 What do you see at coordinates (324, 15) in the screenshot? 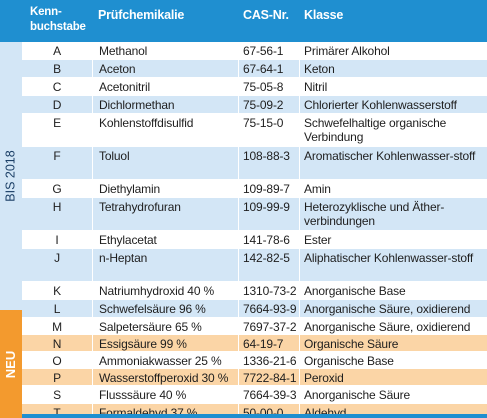
I see `header-klasse: Klasse` at bounding box center [324, 15].